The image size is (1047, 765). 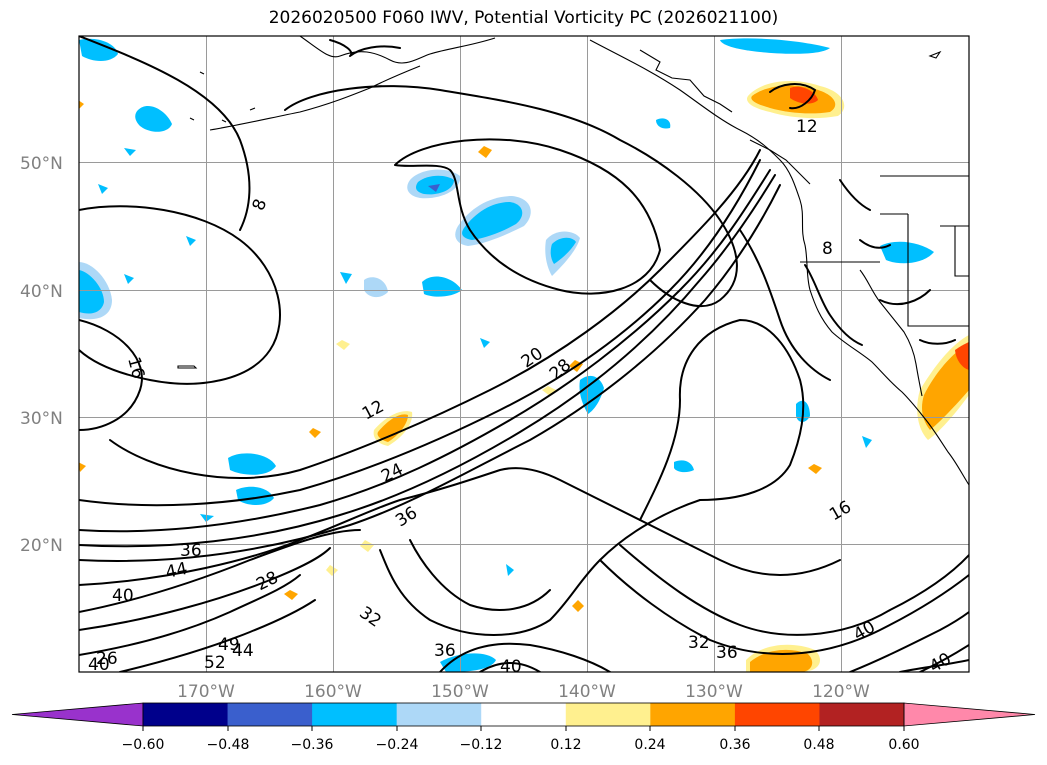 I want to click on contour-label: 26, so click(x=107, y=659).